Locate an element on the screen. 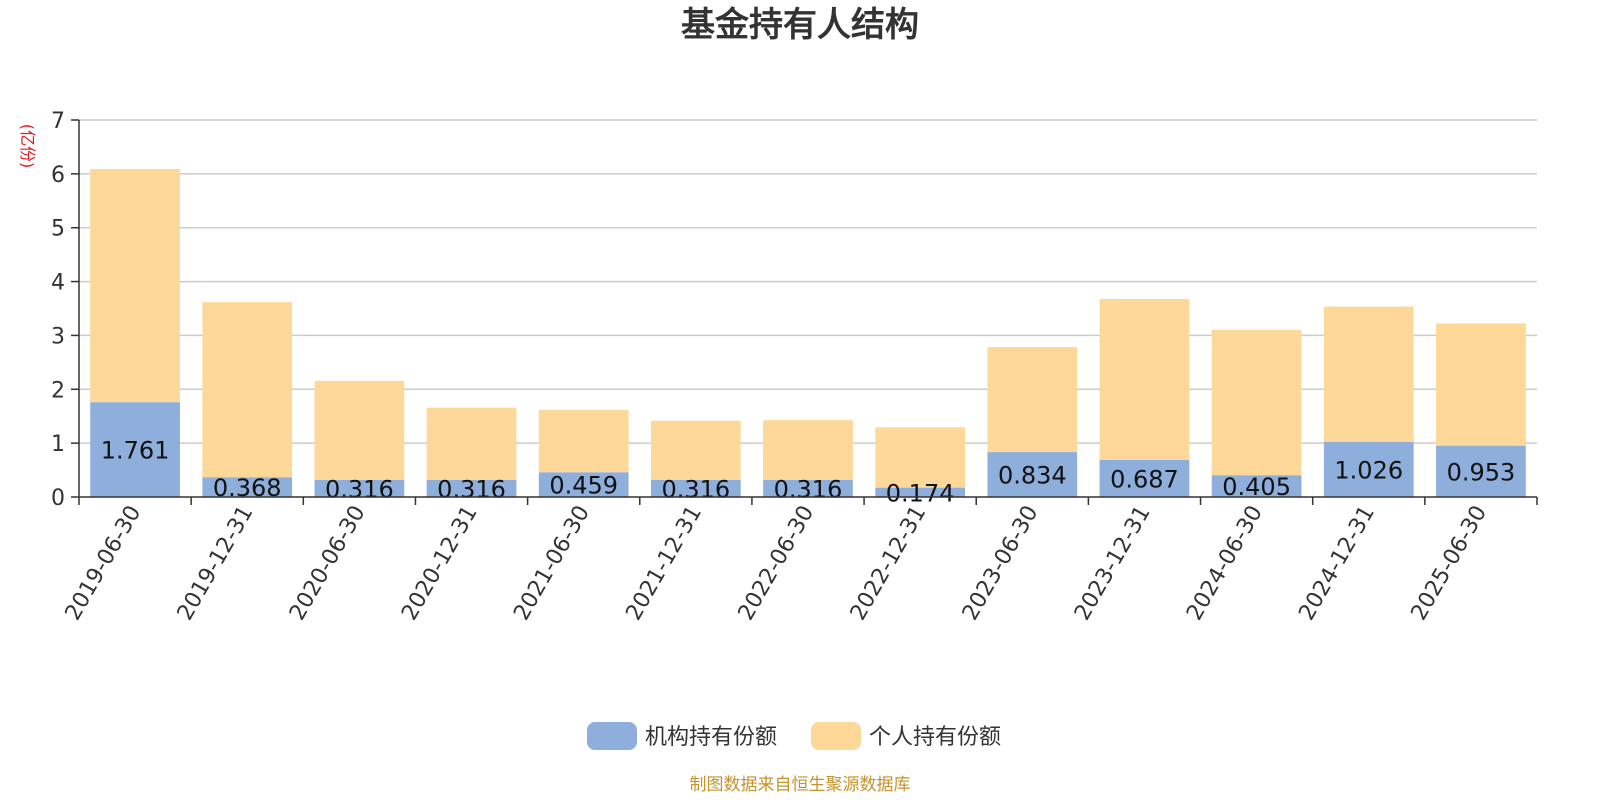 This screenshot has height=800, width=1600. x-tick-label: 2023-06-30 is located at coordinates (1001, 563).